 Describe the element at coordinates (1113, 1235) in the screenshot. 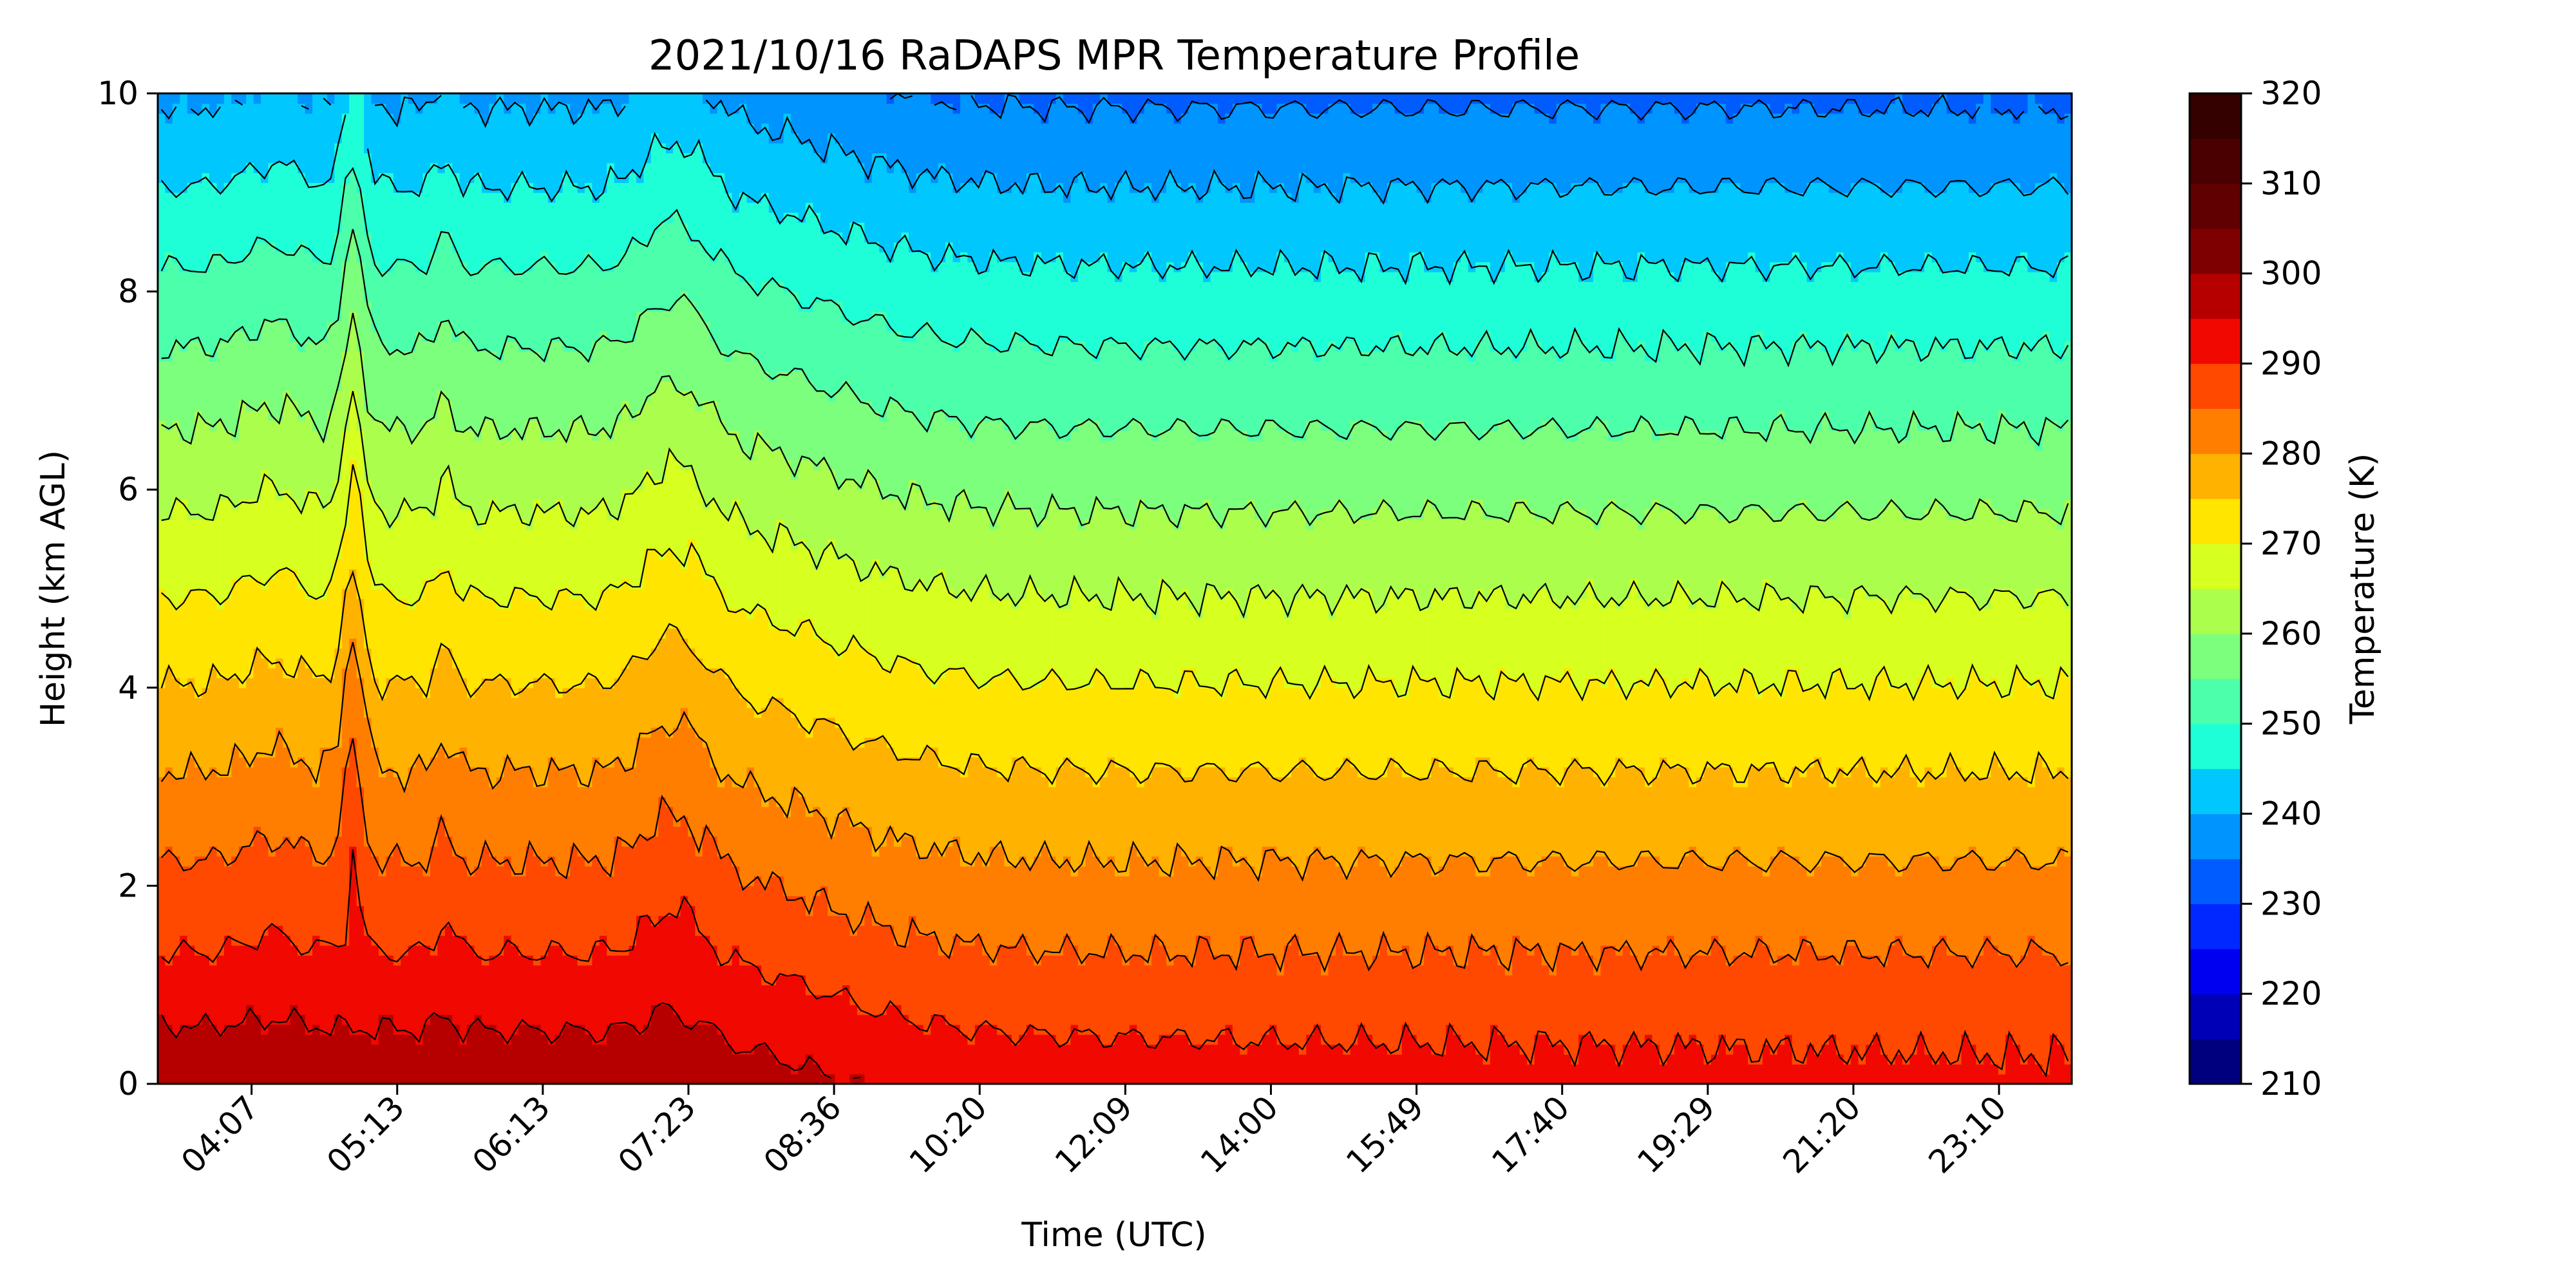

I see `x-axis-title: Time (UTC)` at that location.